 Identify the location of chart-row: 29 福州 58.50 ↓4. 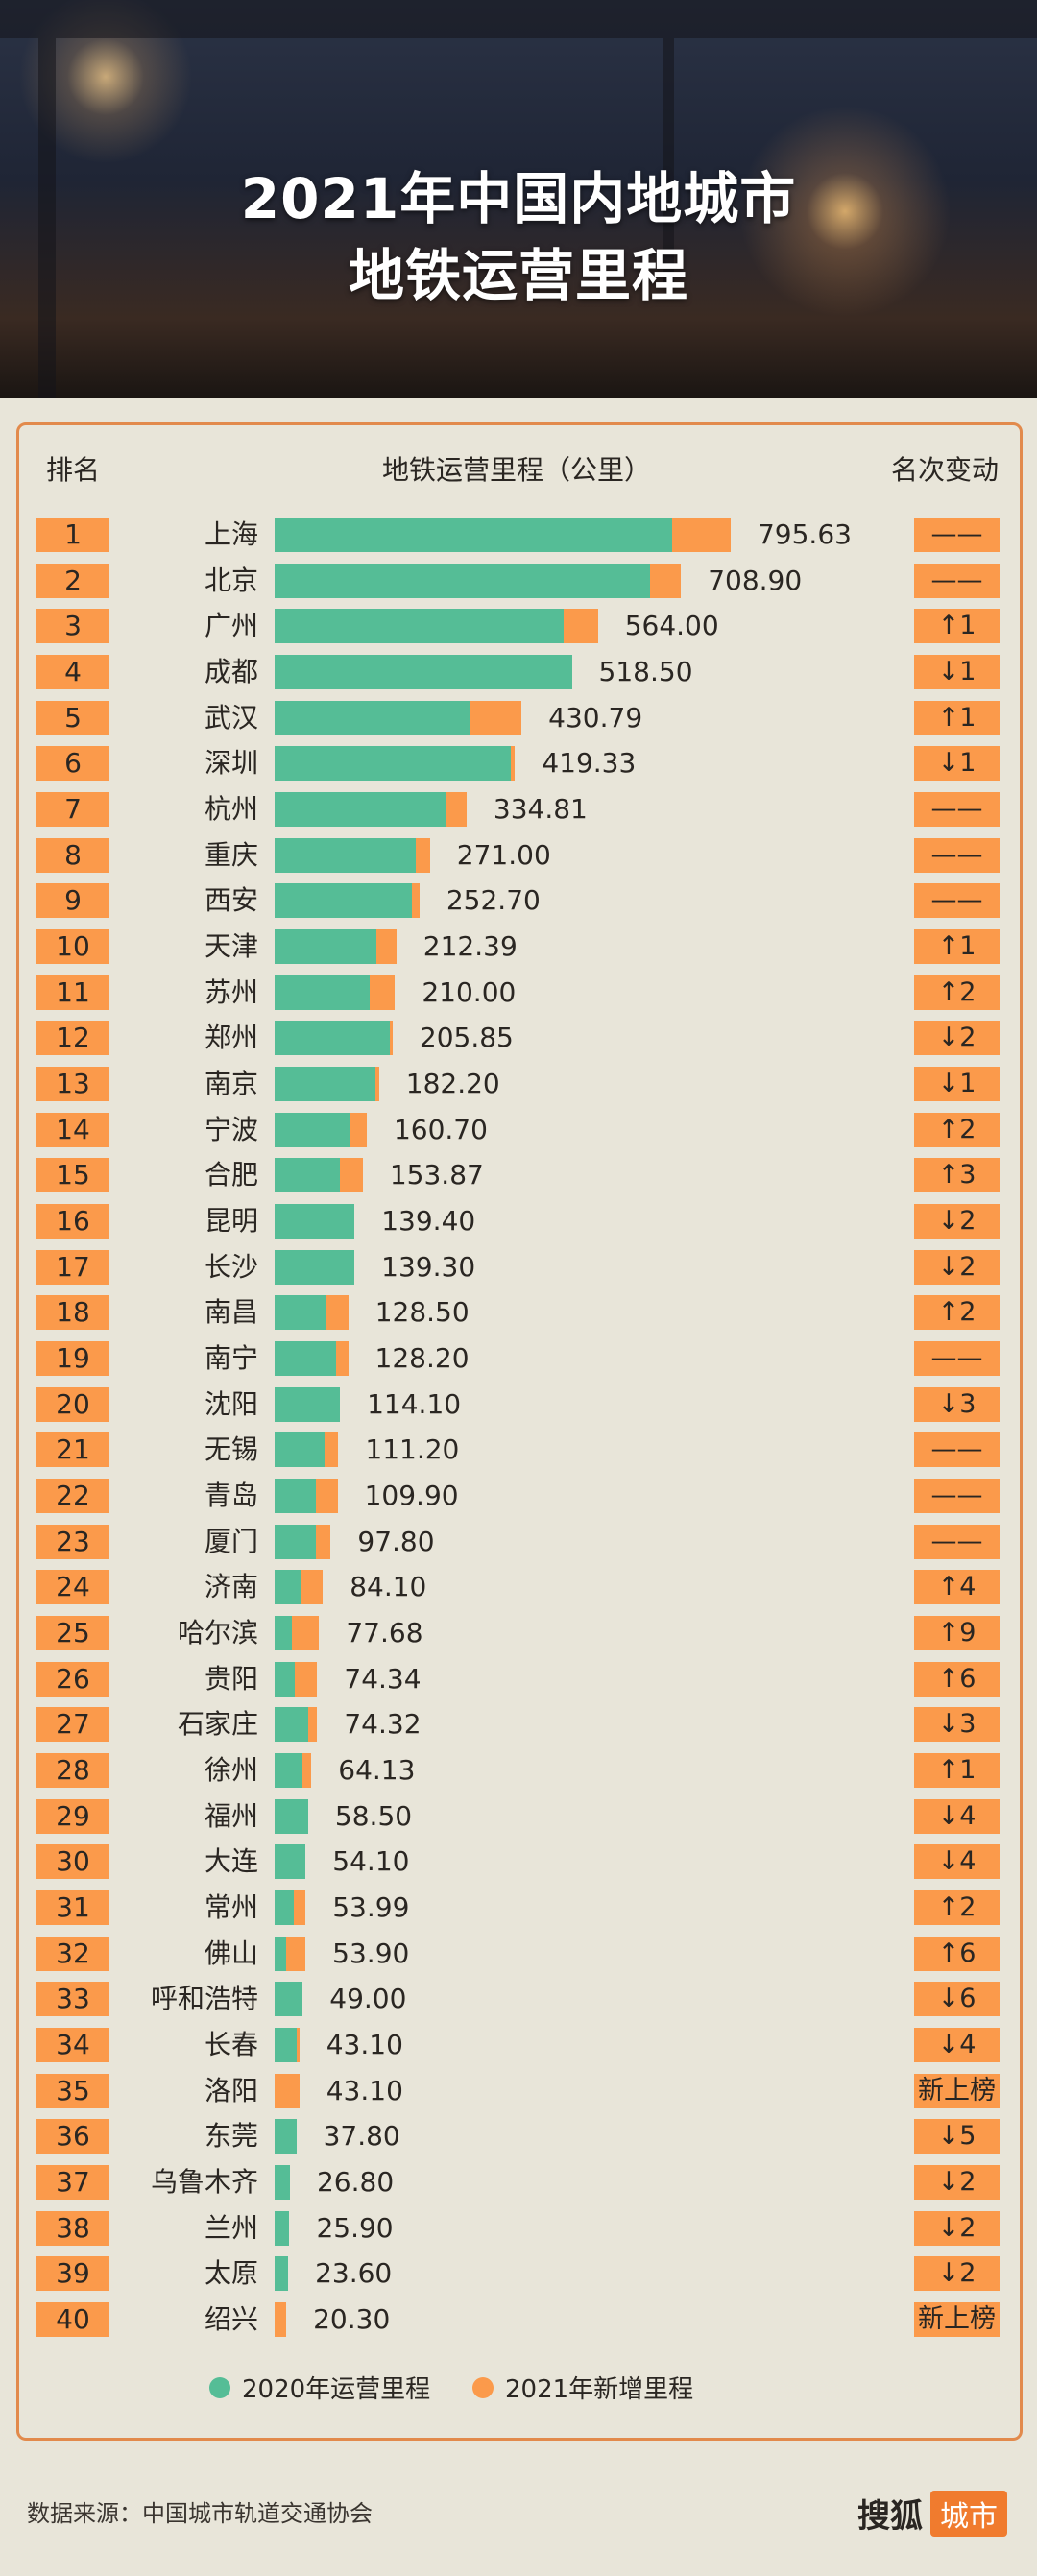
(518, 1816).